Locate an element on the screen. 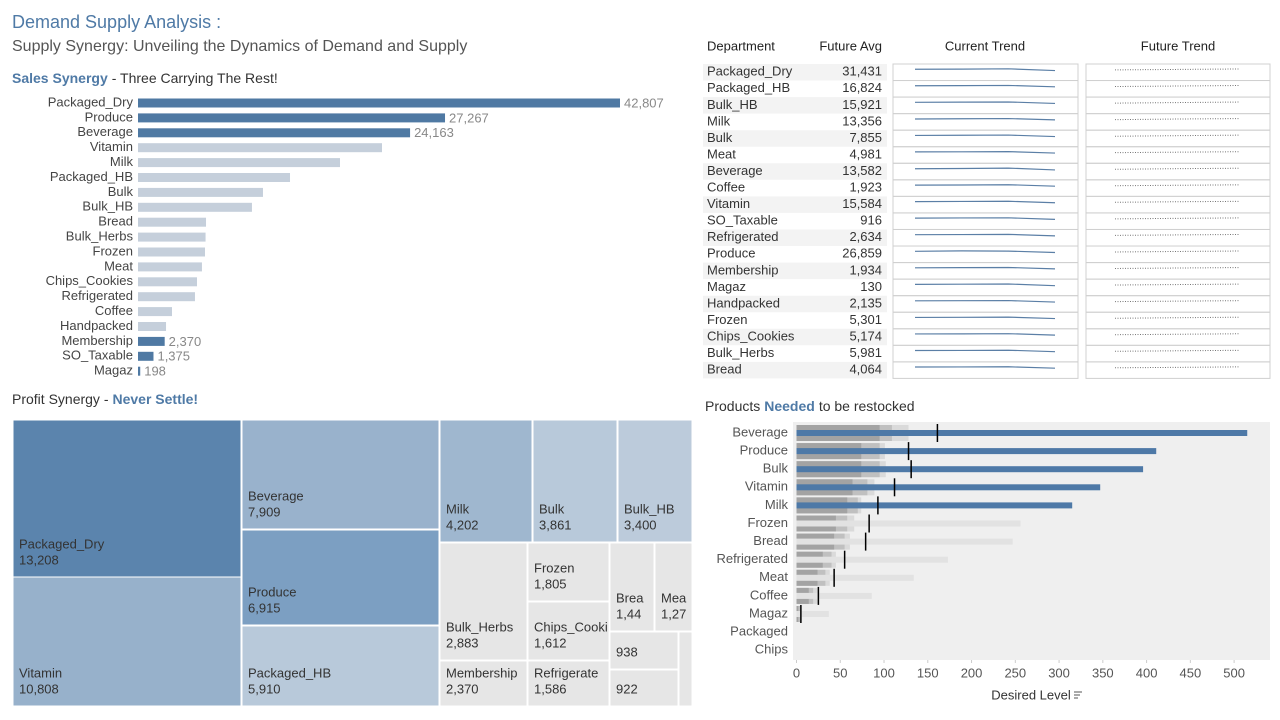 The image size is (1280, 720). department: Vitamin is located at coordinates (728, 203).